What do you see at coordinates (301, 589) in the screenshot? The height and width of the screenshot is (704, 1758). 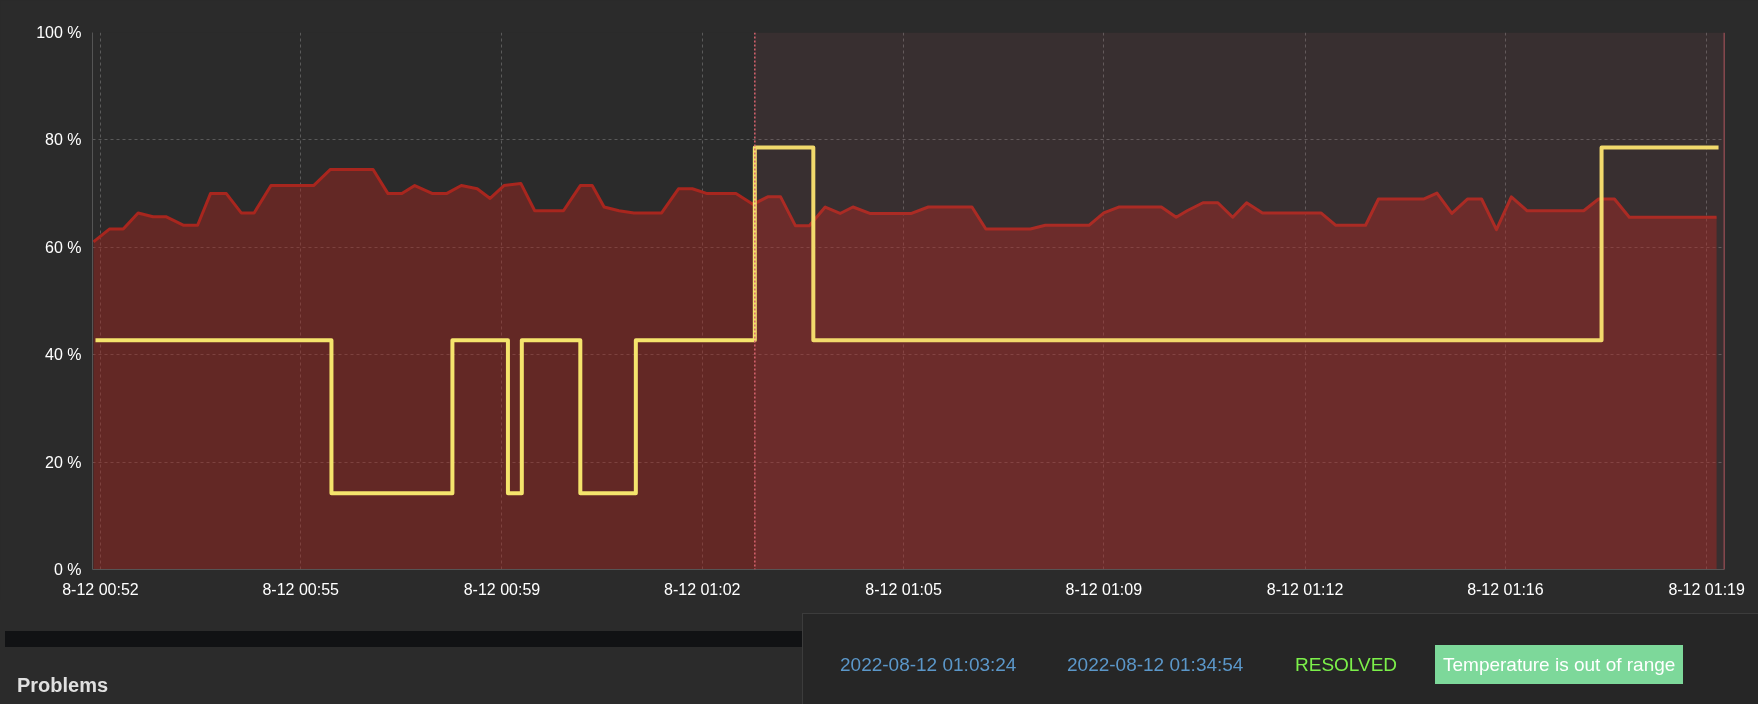 I see `x-tick-label: 8-12 00:55` at bounding box center [301, 589].